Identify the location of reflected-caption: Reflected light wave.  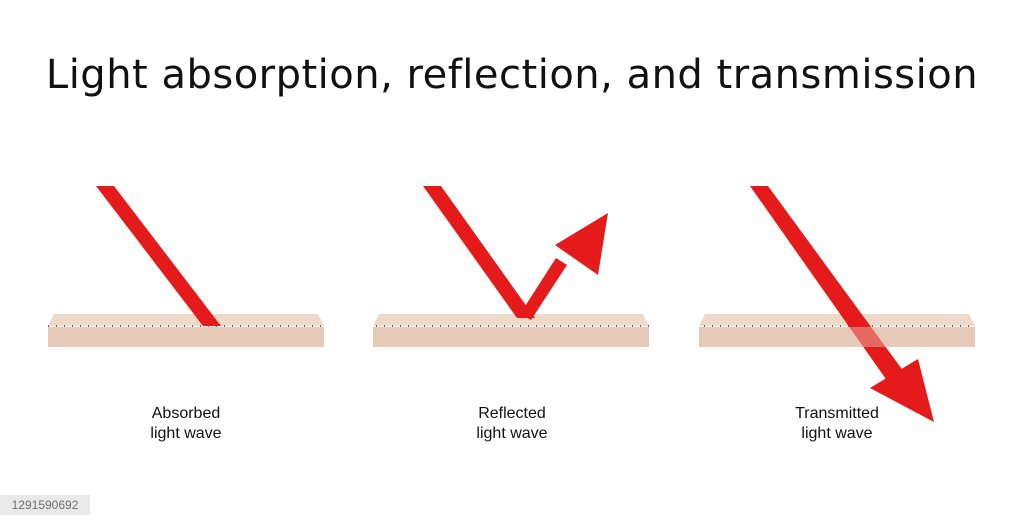
(512, 423).